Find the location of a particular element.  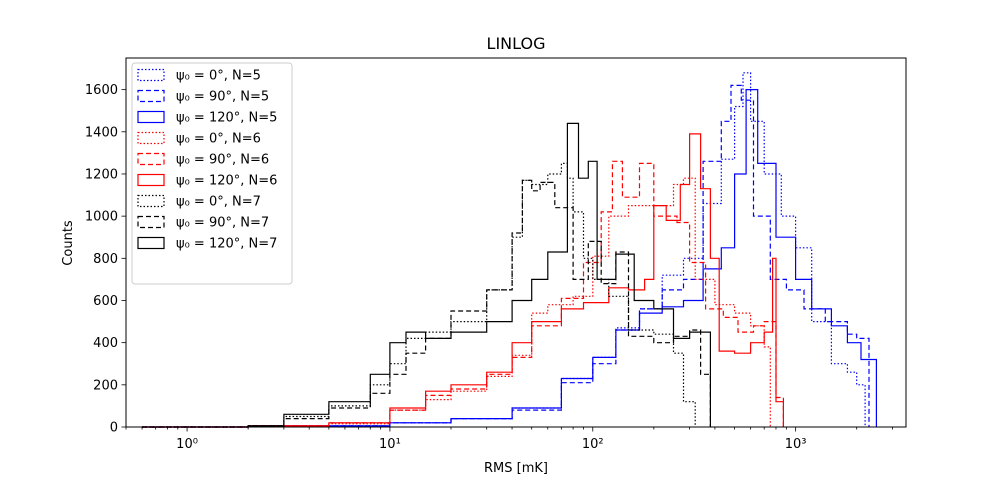

legend-label: ψ₀ = 120°, N=6 is located at coordinates (226, 181).